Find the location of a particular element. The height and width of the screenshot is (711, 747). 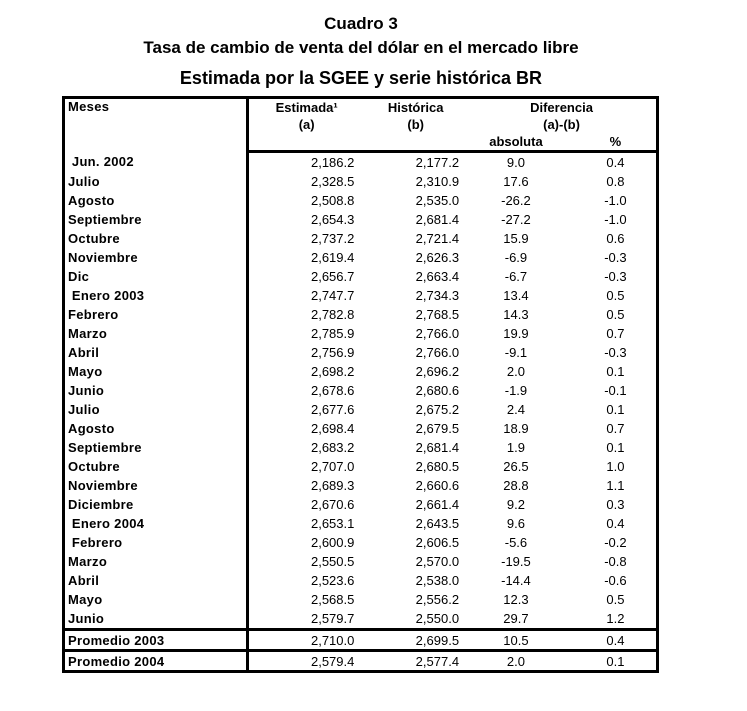

header-estimada-sub: (a) is located at coordinates (306, 124).